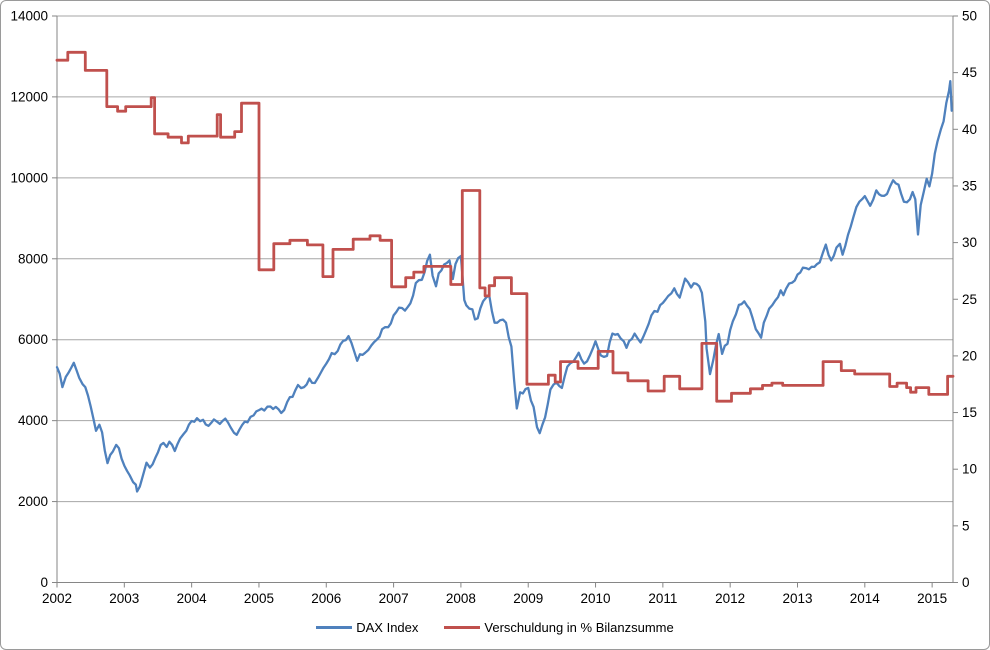 This screenshot has height=650, width=990. I want to click on x-axis-year-label: 2009, so click(528, 598).